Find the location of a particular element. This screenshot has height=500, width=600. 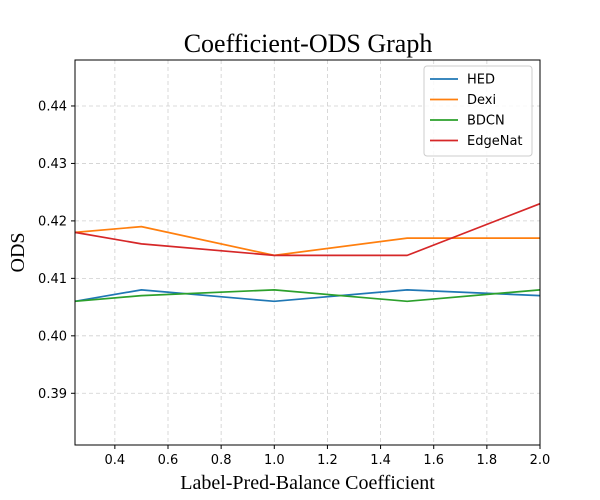

x-tick-label: 1.0 is located at coordinates (274, 460).